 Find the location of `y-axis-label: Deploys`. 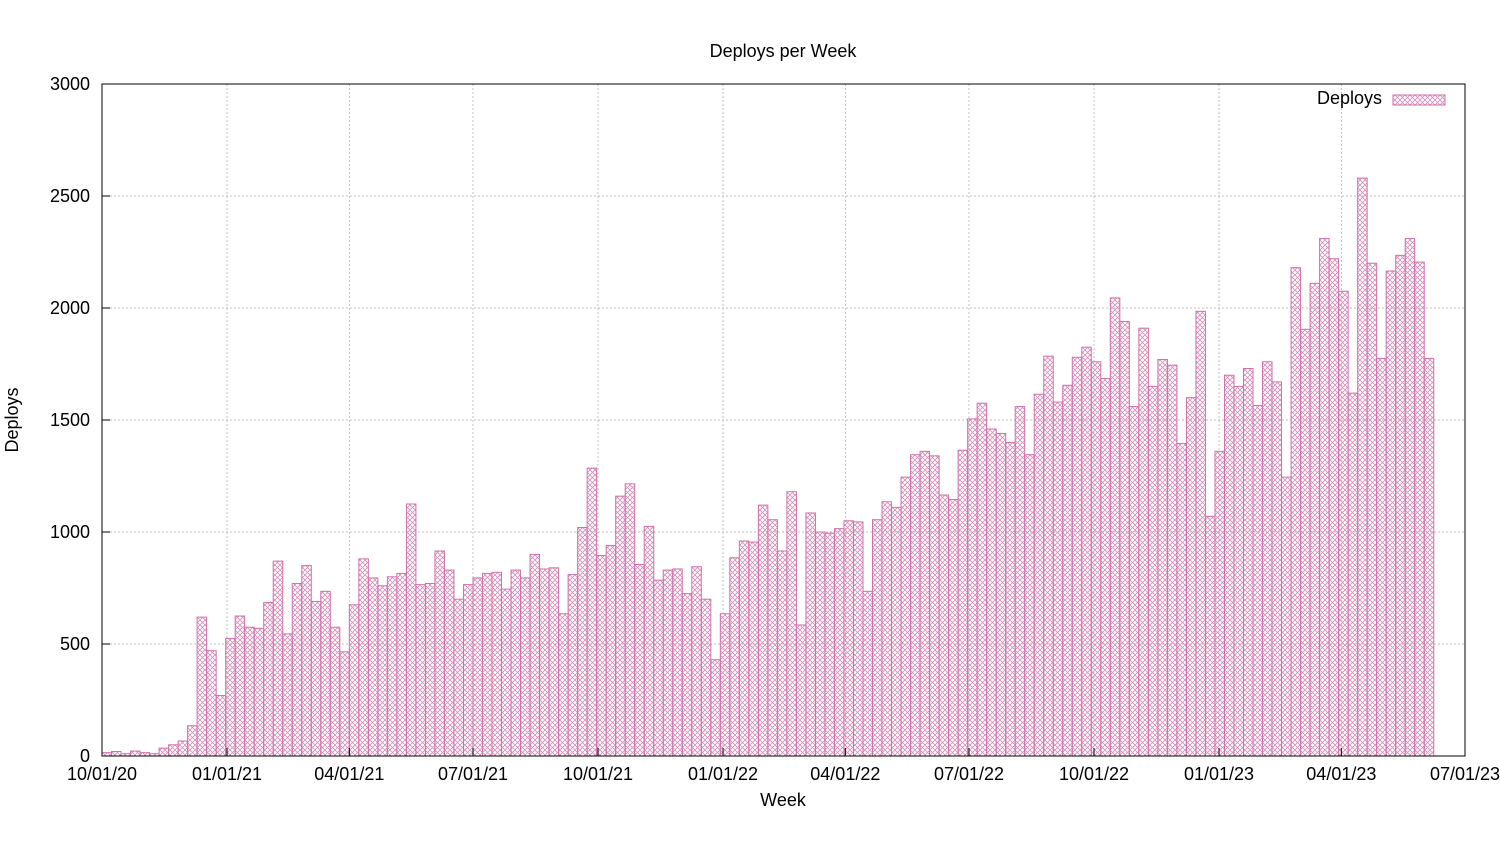

y-axis-label: Deploys is located at coordinates (12, 419).